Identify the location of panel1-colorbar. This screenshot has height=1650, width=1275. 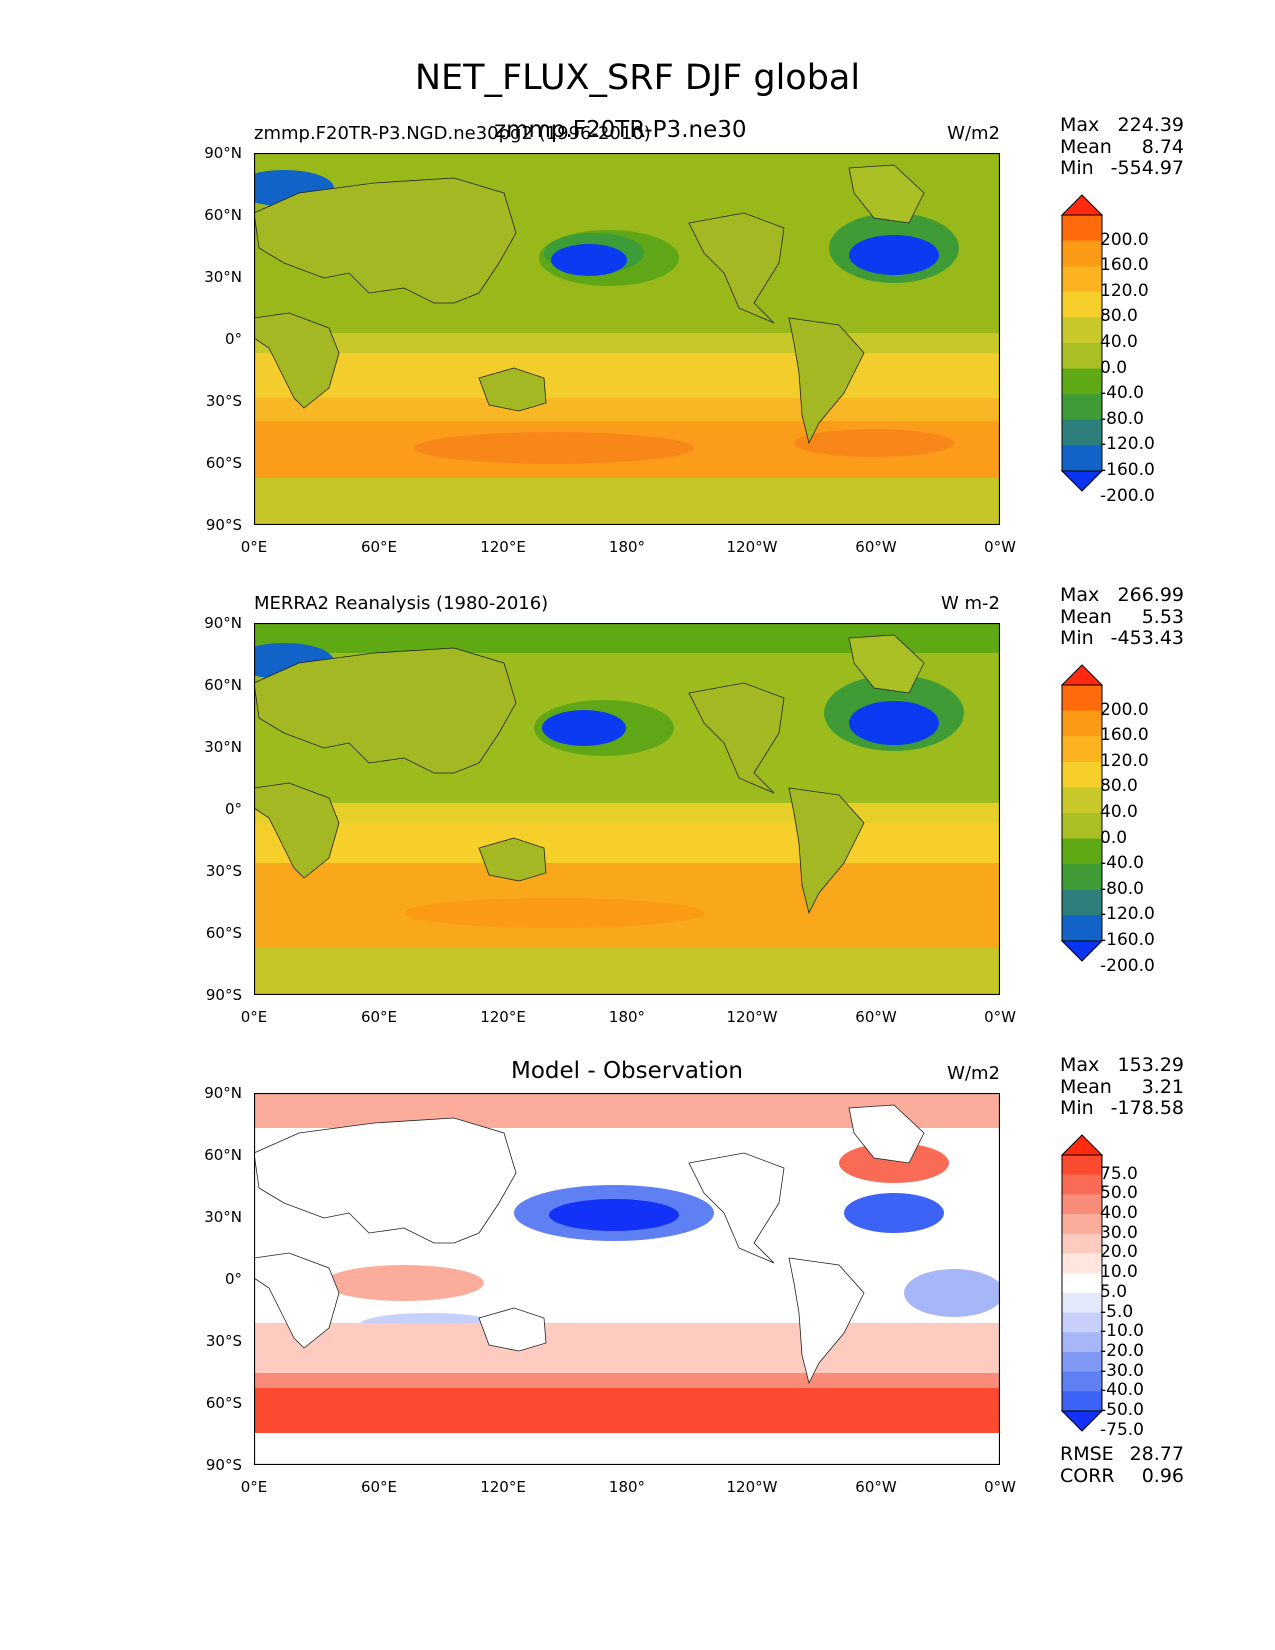
(1082, 343).